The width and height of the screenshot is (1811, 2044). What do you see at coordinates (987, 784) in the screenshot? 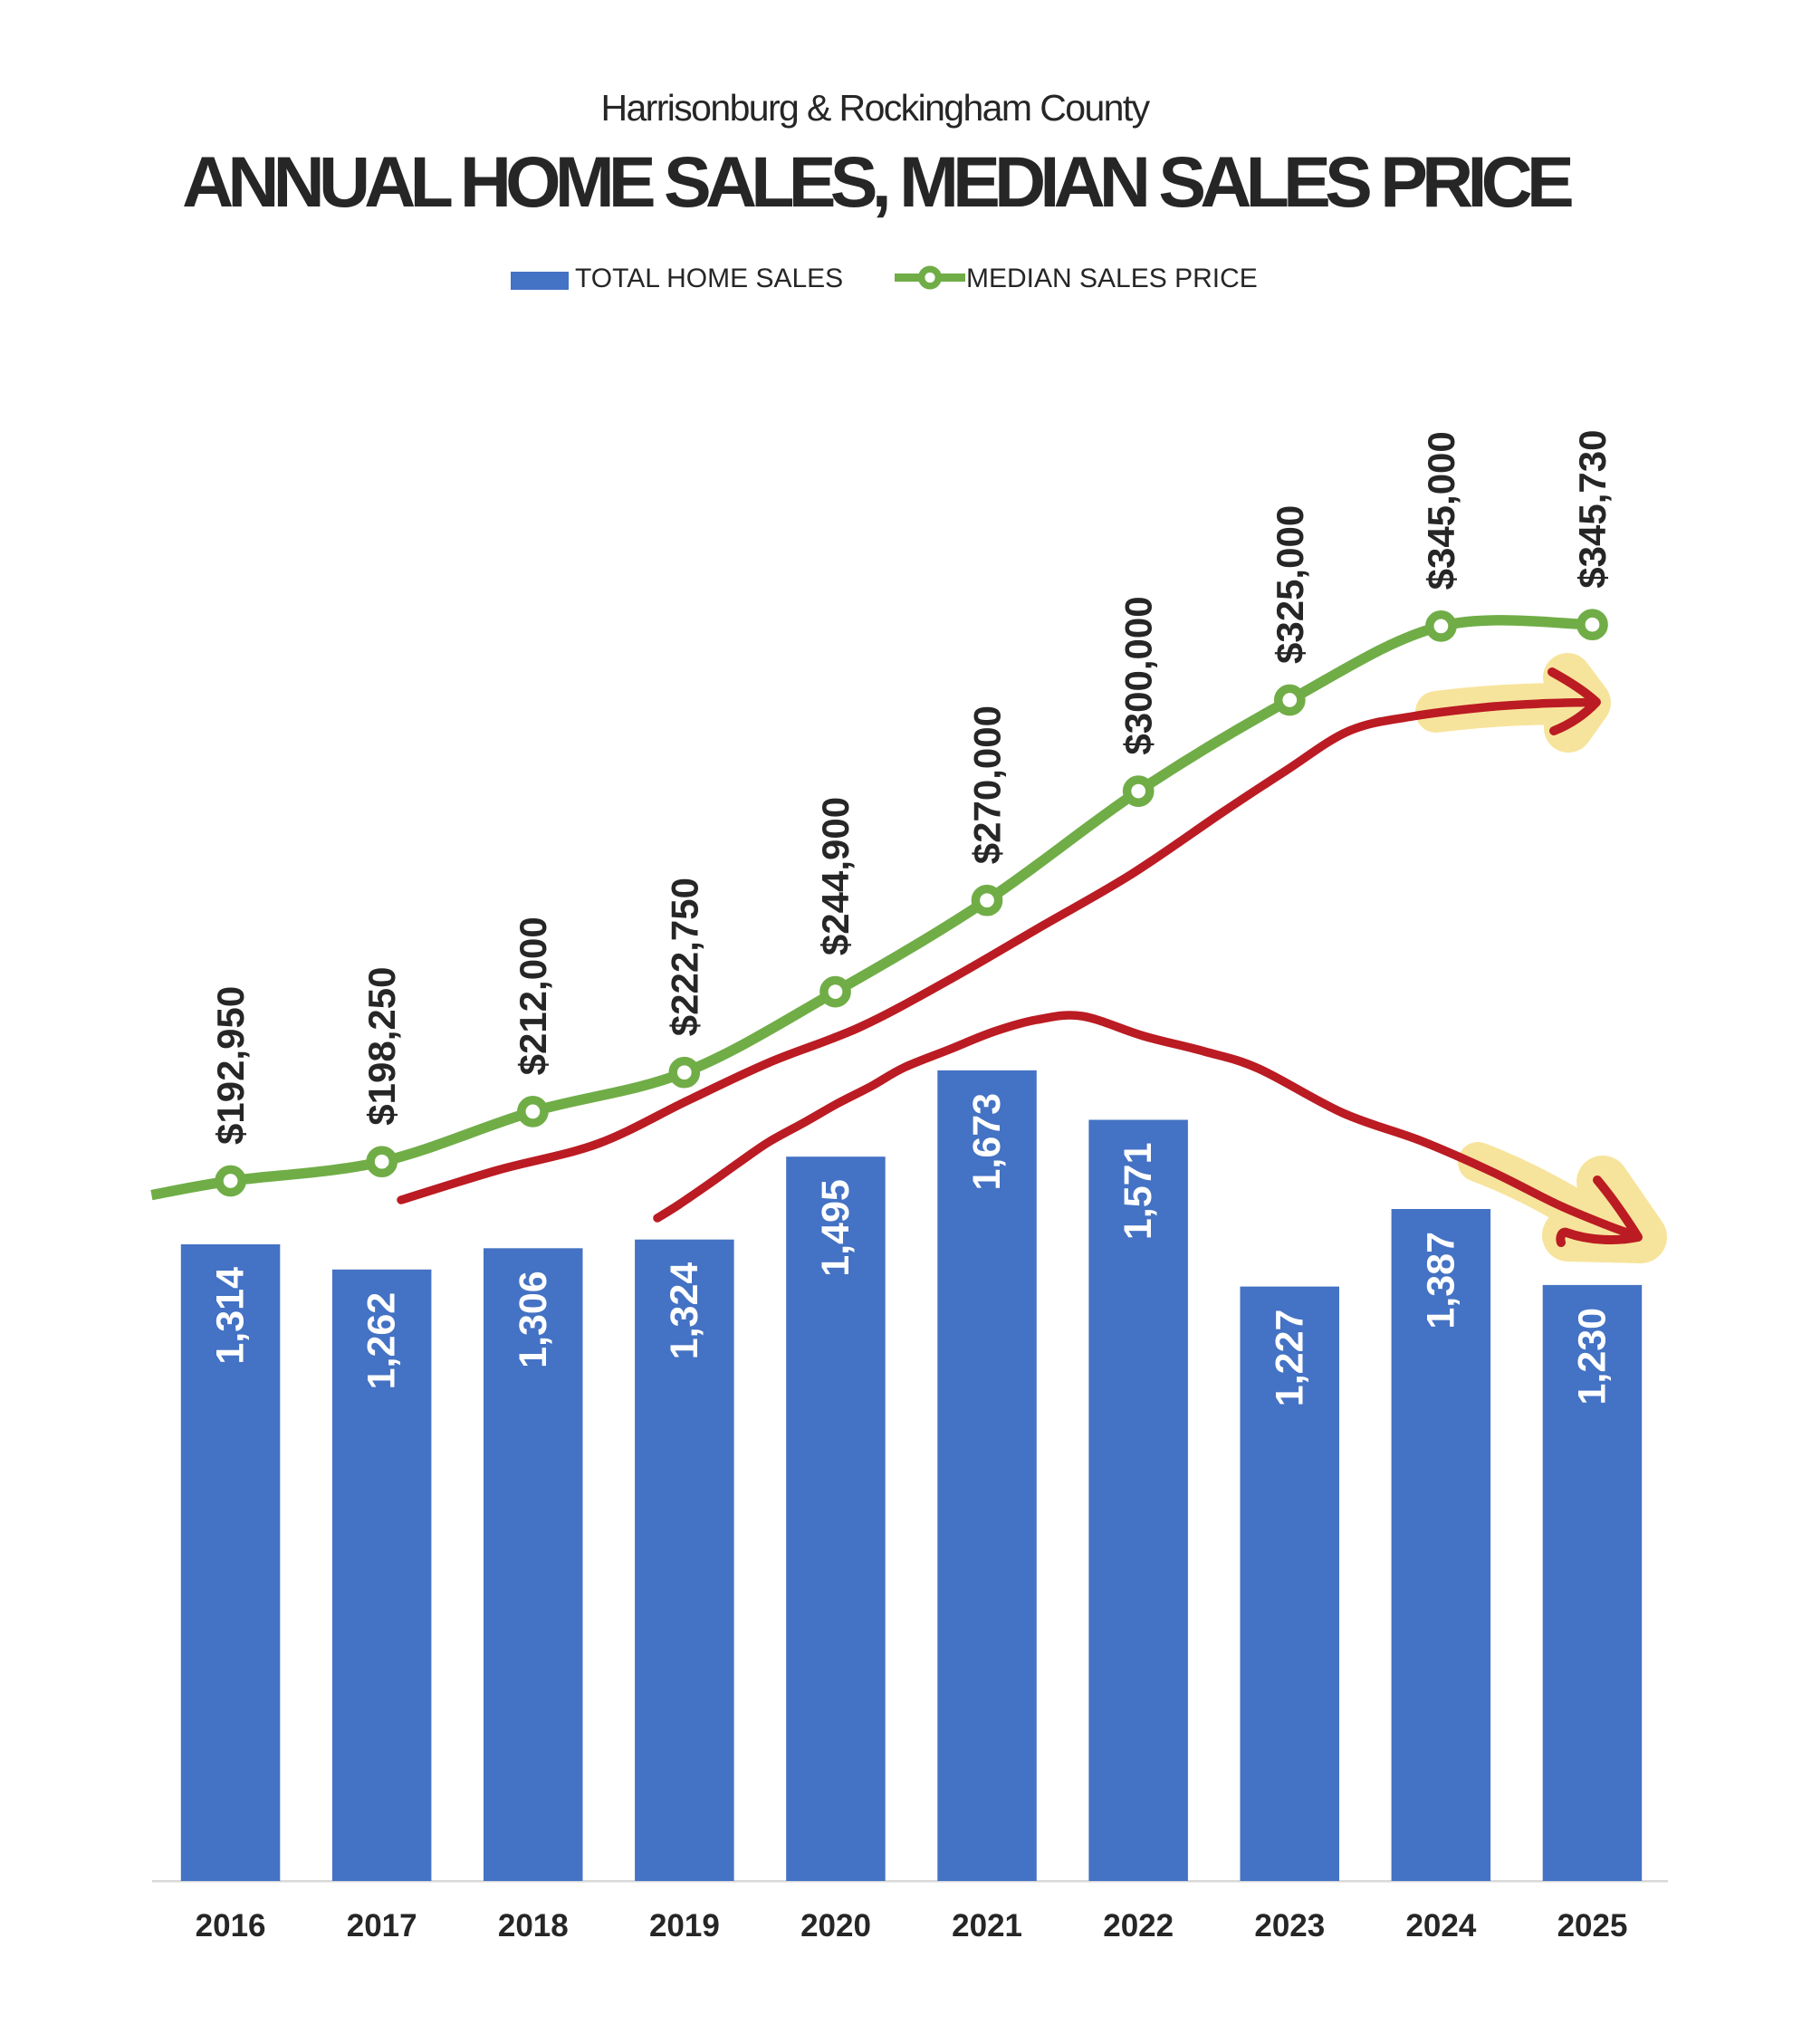
I see `svg-text: $270,000` at bounding box center [987, 784].